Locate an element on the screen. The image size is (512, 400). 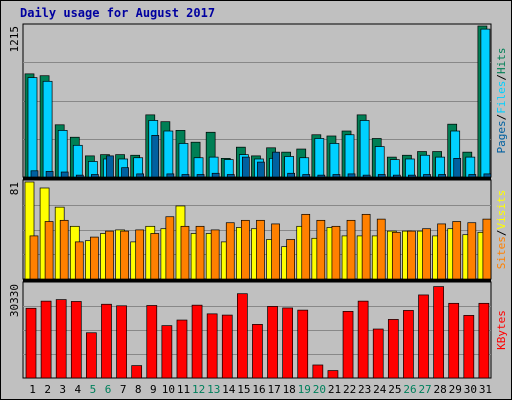
x-tick-label-10: 10 is located at coordinates (168, 389).